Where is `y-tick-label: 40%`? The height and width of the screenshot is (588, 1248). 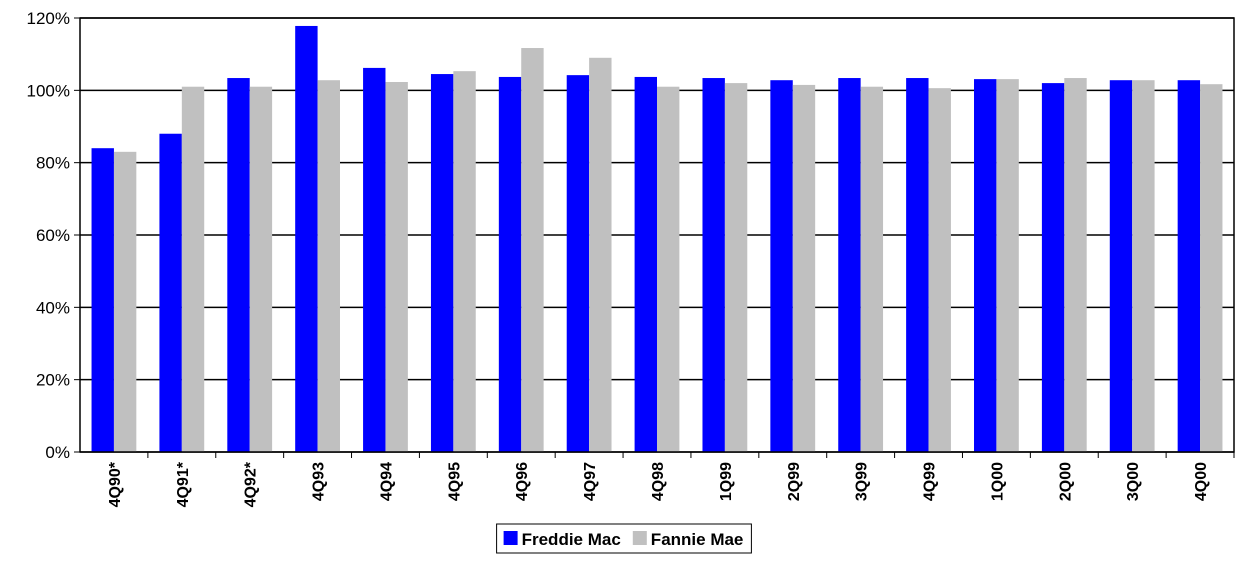
y-tick-label: 40% is located at coordinates (53, 307).